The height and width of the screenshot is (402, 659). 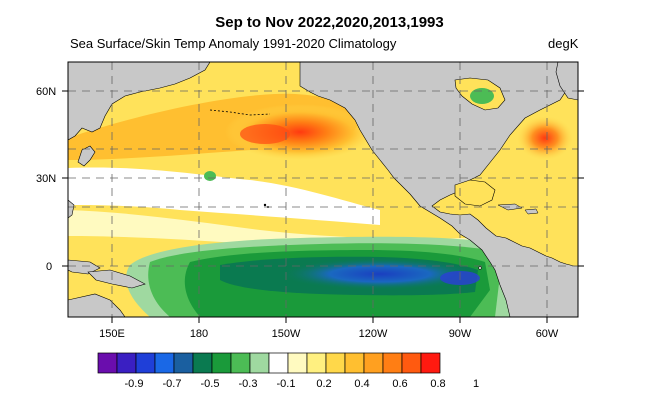 I want to click on units-label: degK, so click(x=563, y=43).